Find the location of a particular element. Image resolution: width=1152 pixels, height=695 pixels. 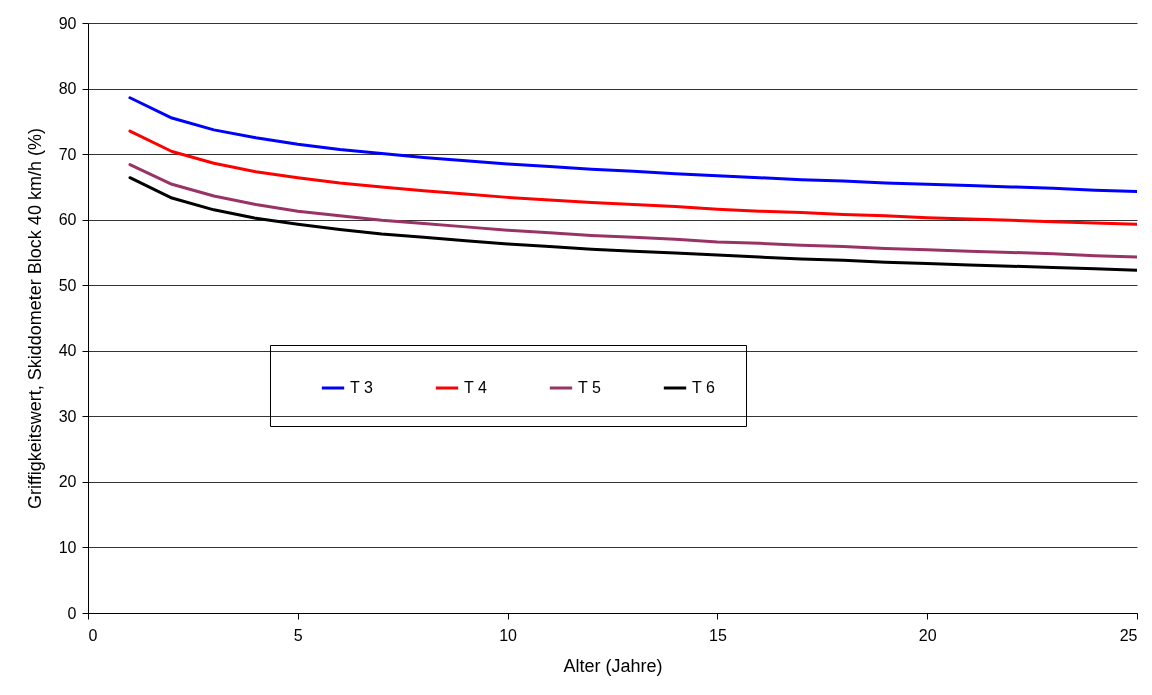

y-tick-label: 30 is located at coordinates (67, 416).